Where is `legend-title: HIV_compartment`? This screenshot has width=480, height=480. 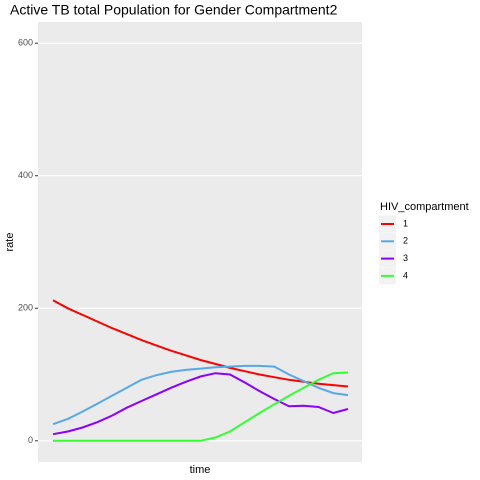
legend-title: HIV_compartment is located at coordinates (424, 207).